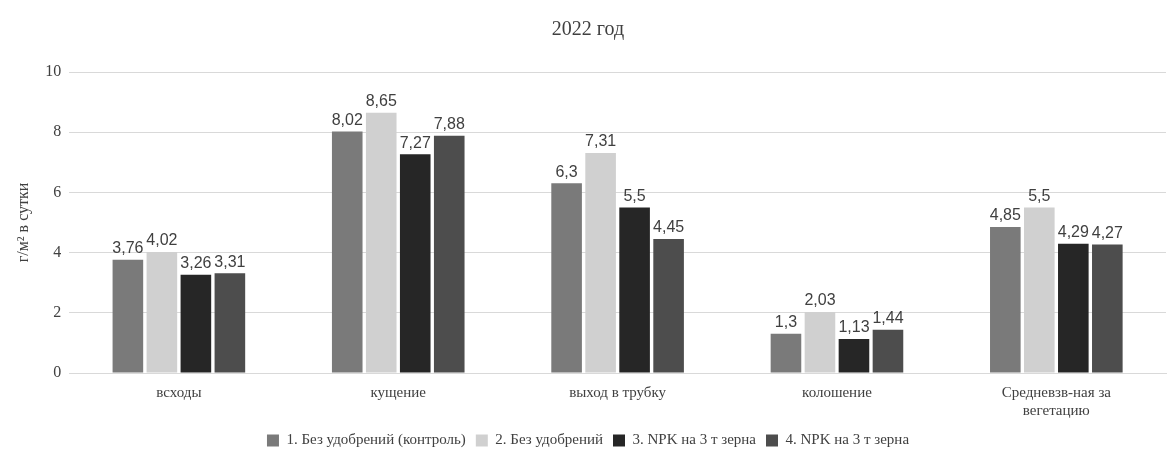 The width and height of the screenshot is (1176, 458). Describe the element at coordinates (196, 263) in the screenshot. I see `data-label: 3,26` at that location.